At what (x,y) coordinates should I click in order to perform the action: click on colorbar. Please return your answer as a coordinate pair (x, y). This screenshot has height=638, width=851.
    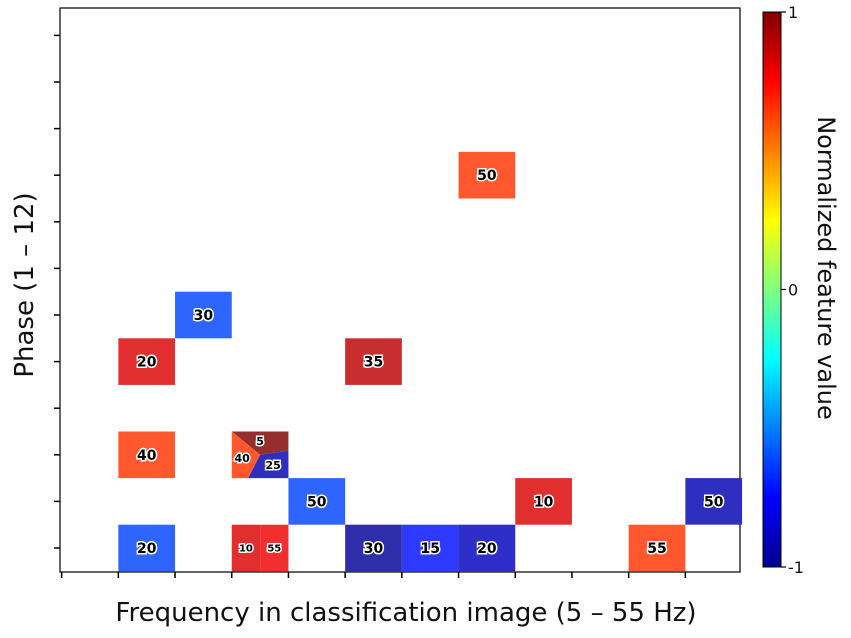
    Looking at the image, I should click on (772, 289).